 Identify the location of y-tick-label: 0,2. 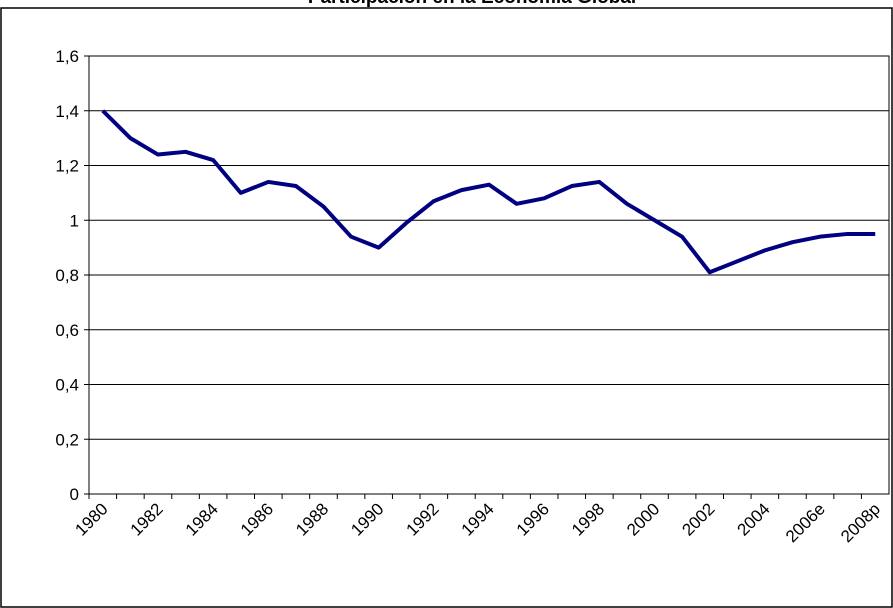
(67, 439).